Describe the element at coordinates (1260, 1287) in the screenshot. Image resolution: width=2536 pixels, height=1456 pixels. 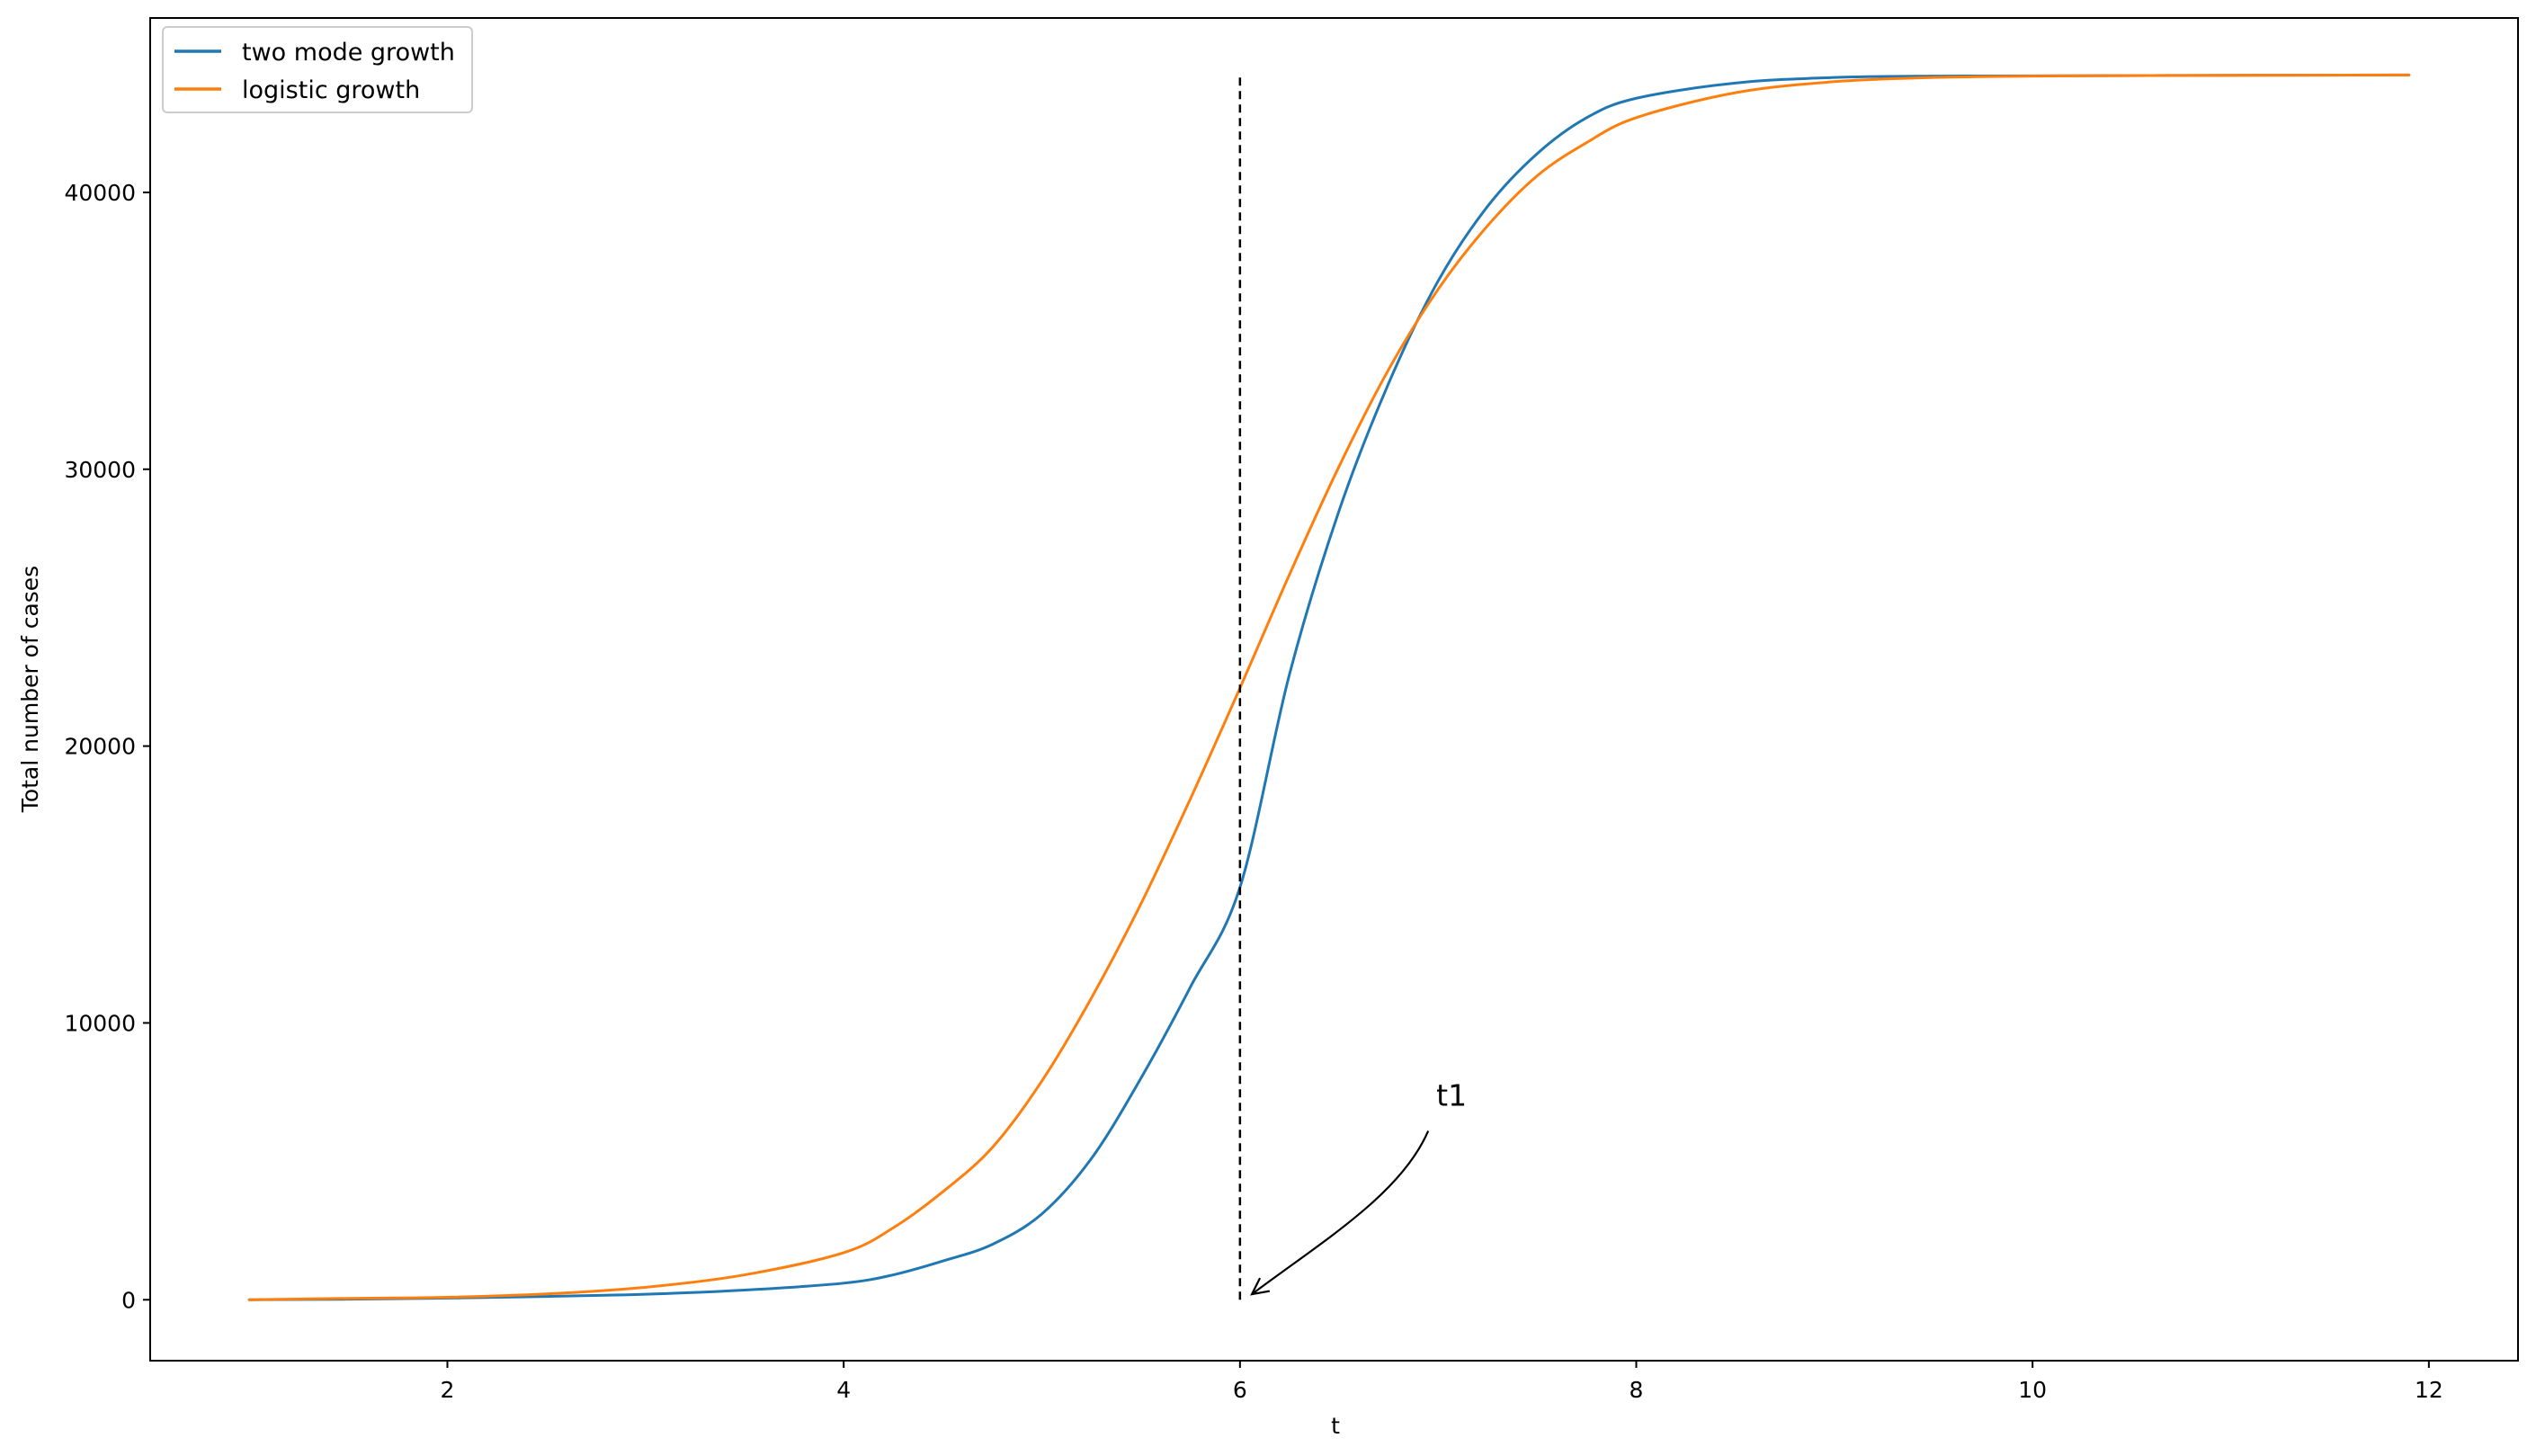
I see `annotation-arrowhead` at that location.